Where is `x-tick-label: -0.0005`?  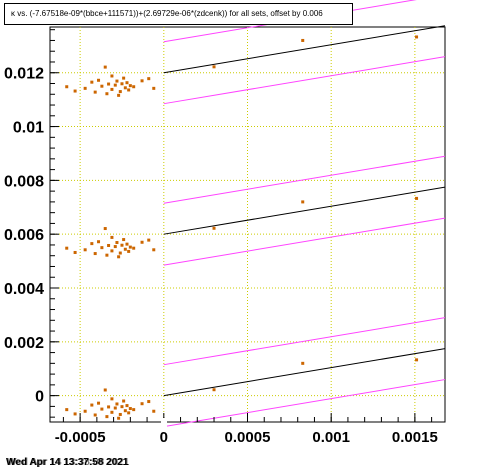 x-tick-label: -0.0005 is located at coordinates (80, 437).